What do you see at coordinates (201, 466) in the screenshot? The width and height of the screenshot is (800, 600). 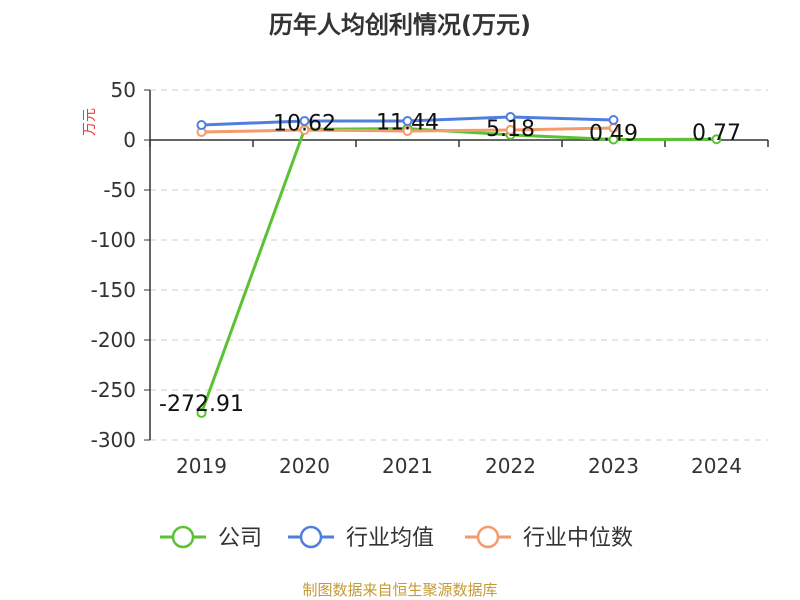 I see `x-tick-label: 2019` at bounding box center [201, 466].